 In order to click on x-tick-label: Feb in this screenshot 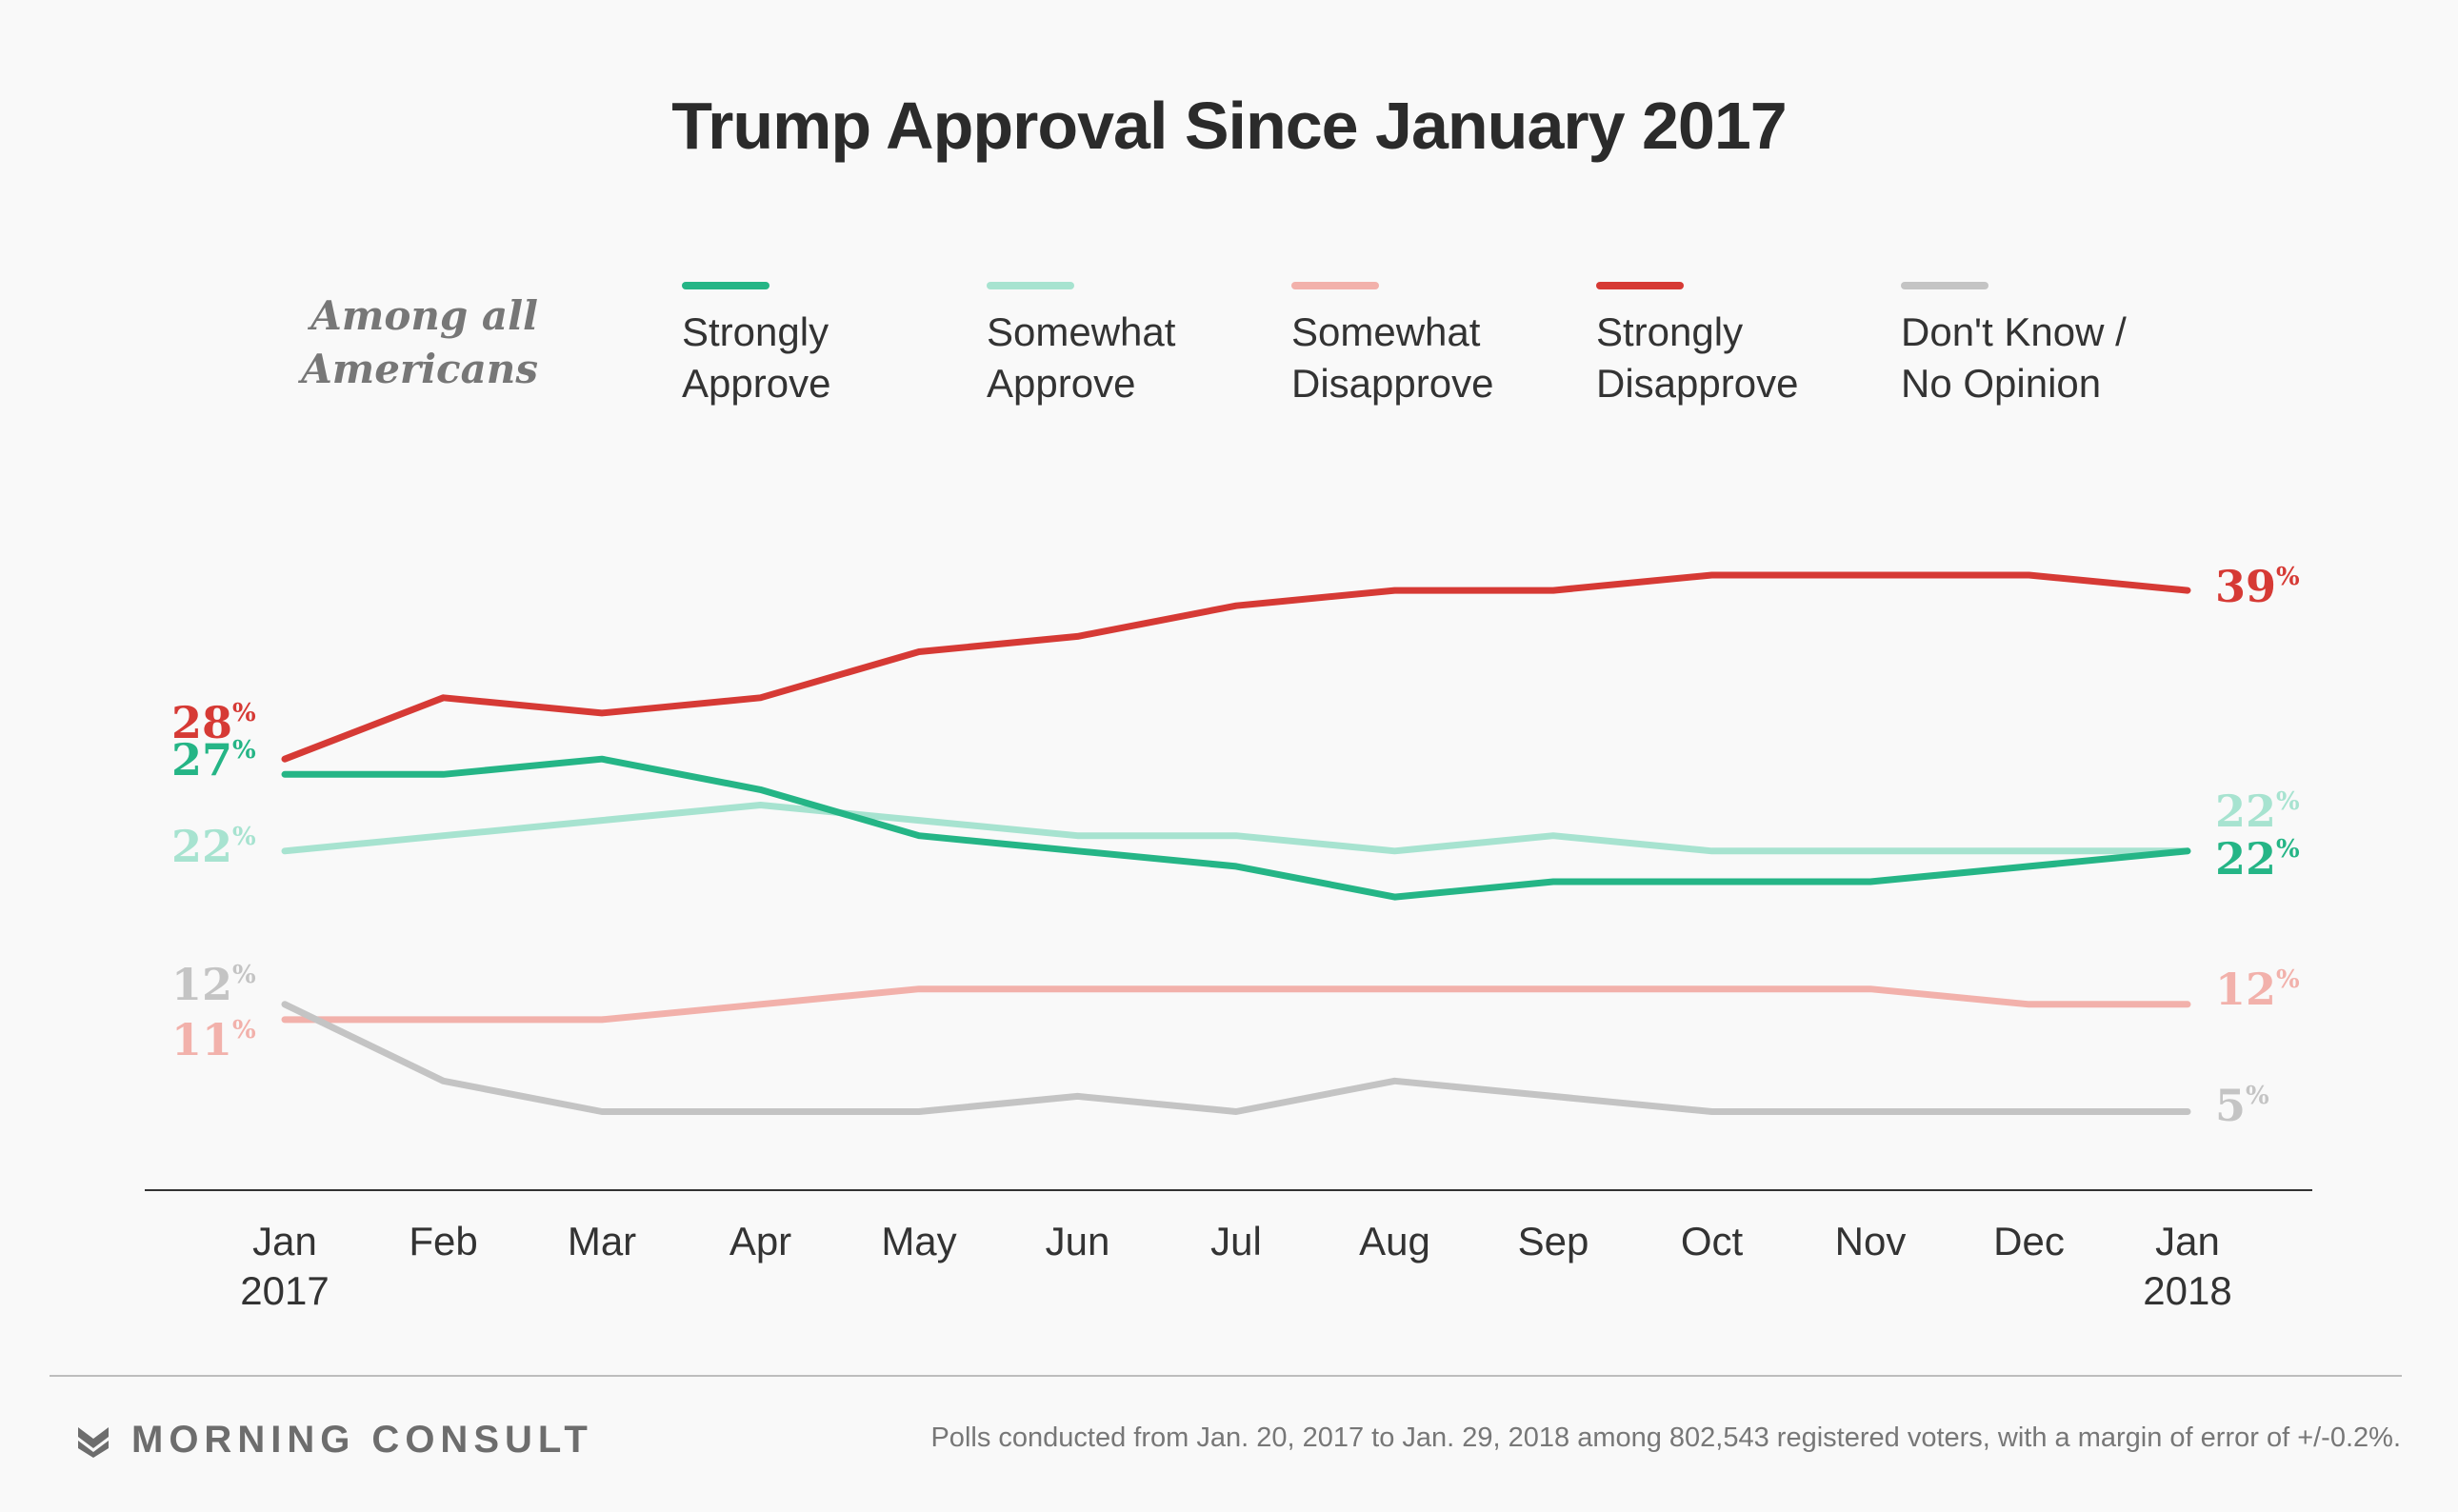, I will do `click(443, 1241)`.